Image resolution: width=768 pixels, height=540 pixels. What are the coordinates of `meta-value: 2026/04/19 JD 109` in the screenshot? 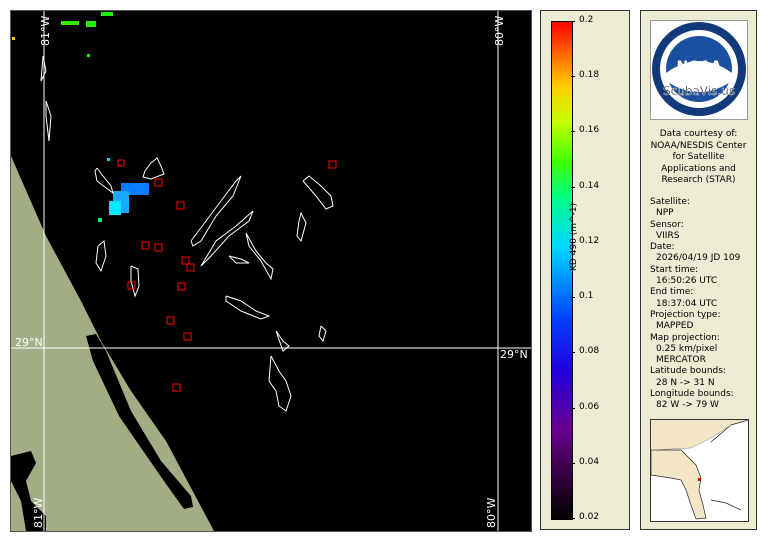 It's located at (698, 258).